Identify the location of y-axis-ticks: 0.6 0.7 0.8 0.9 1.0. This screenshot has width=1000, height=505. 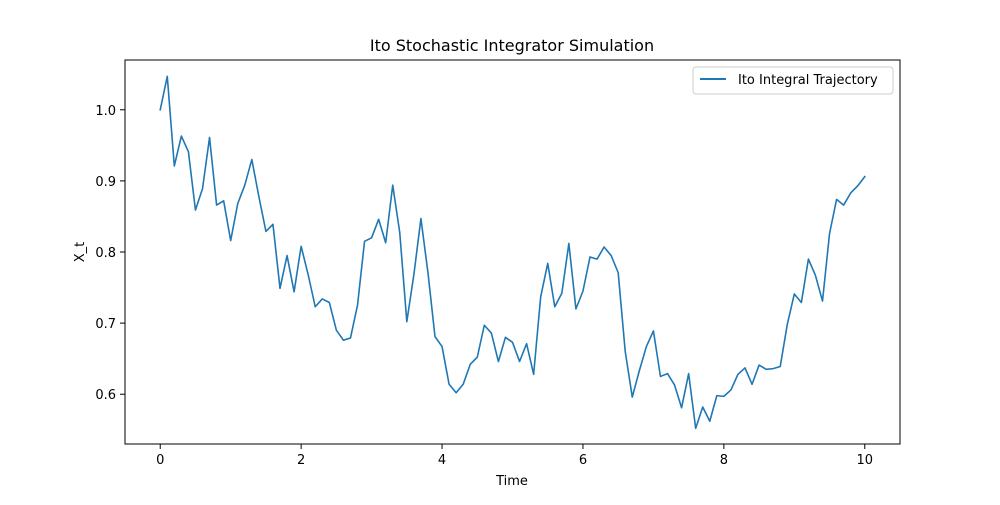
(110, 253).